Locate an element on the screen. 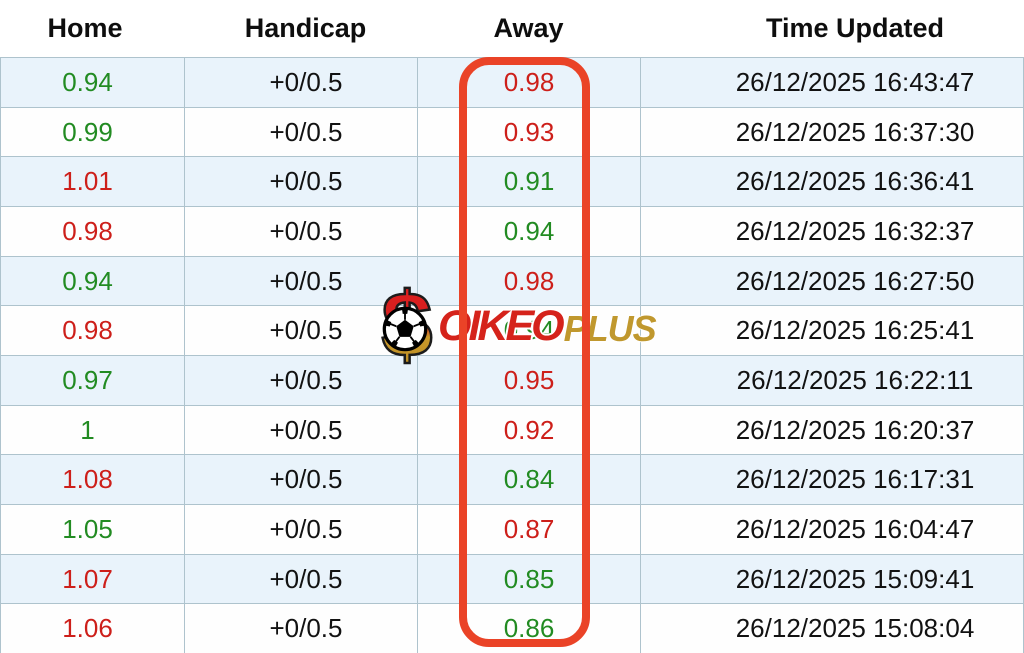  table-row: 0.97 +0/0.5 0.95 26/12/2025 16:22:11 is located at coordinates (512, 380).